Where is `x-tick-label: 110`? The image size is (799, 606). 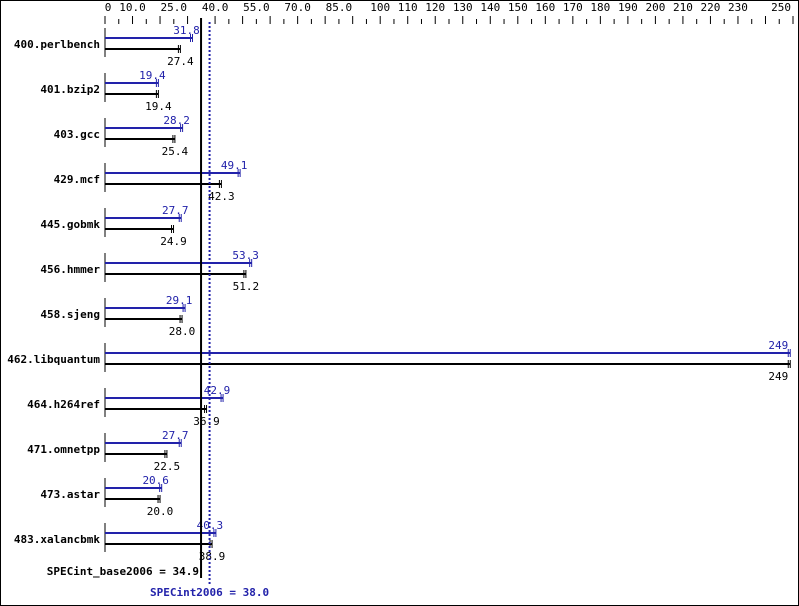 x-tick-label: 110 is located at coordinates (408, 7).